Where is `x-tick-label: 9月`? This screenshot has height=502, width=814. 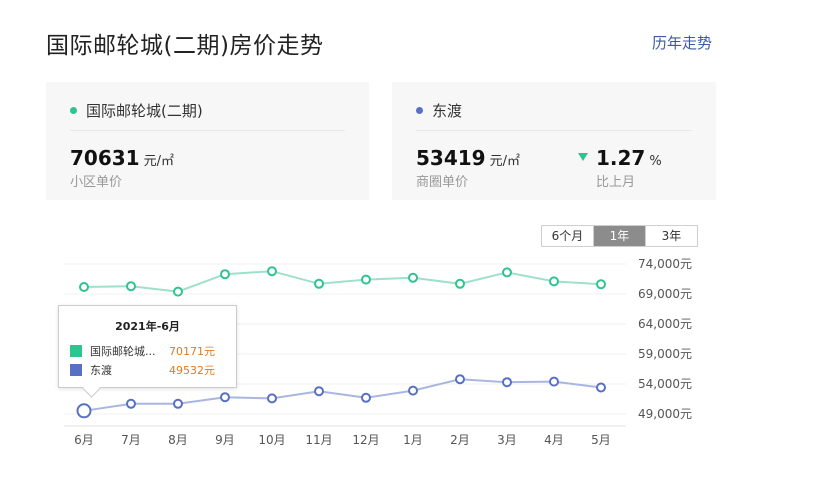
x-tick-label: 9月 is located at coordinates (225, 440).